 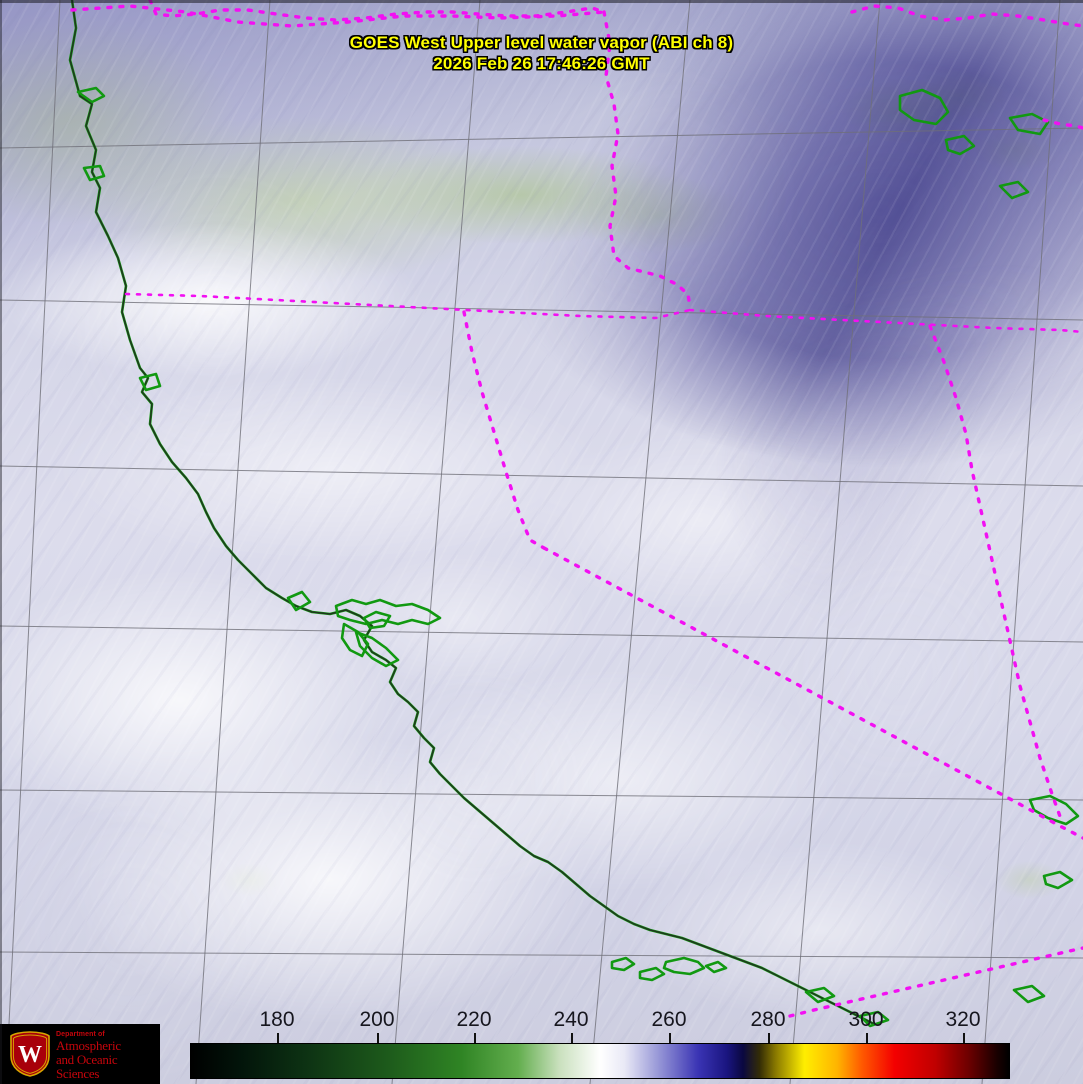 I want to click on colorbar-label-240: 240, so click(x=571, y=1019).